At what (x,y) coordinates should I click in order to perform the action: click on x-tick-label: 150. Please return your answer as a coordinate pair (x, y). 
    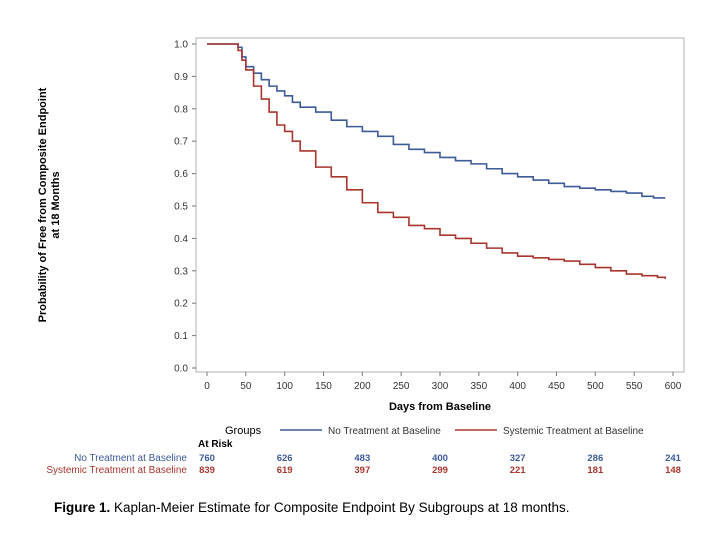
    Looking at the image, I should click on (323, 386).